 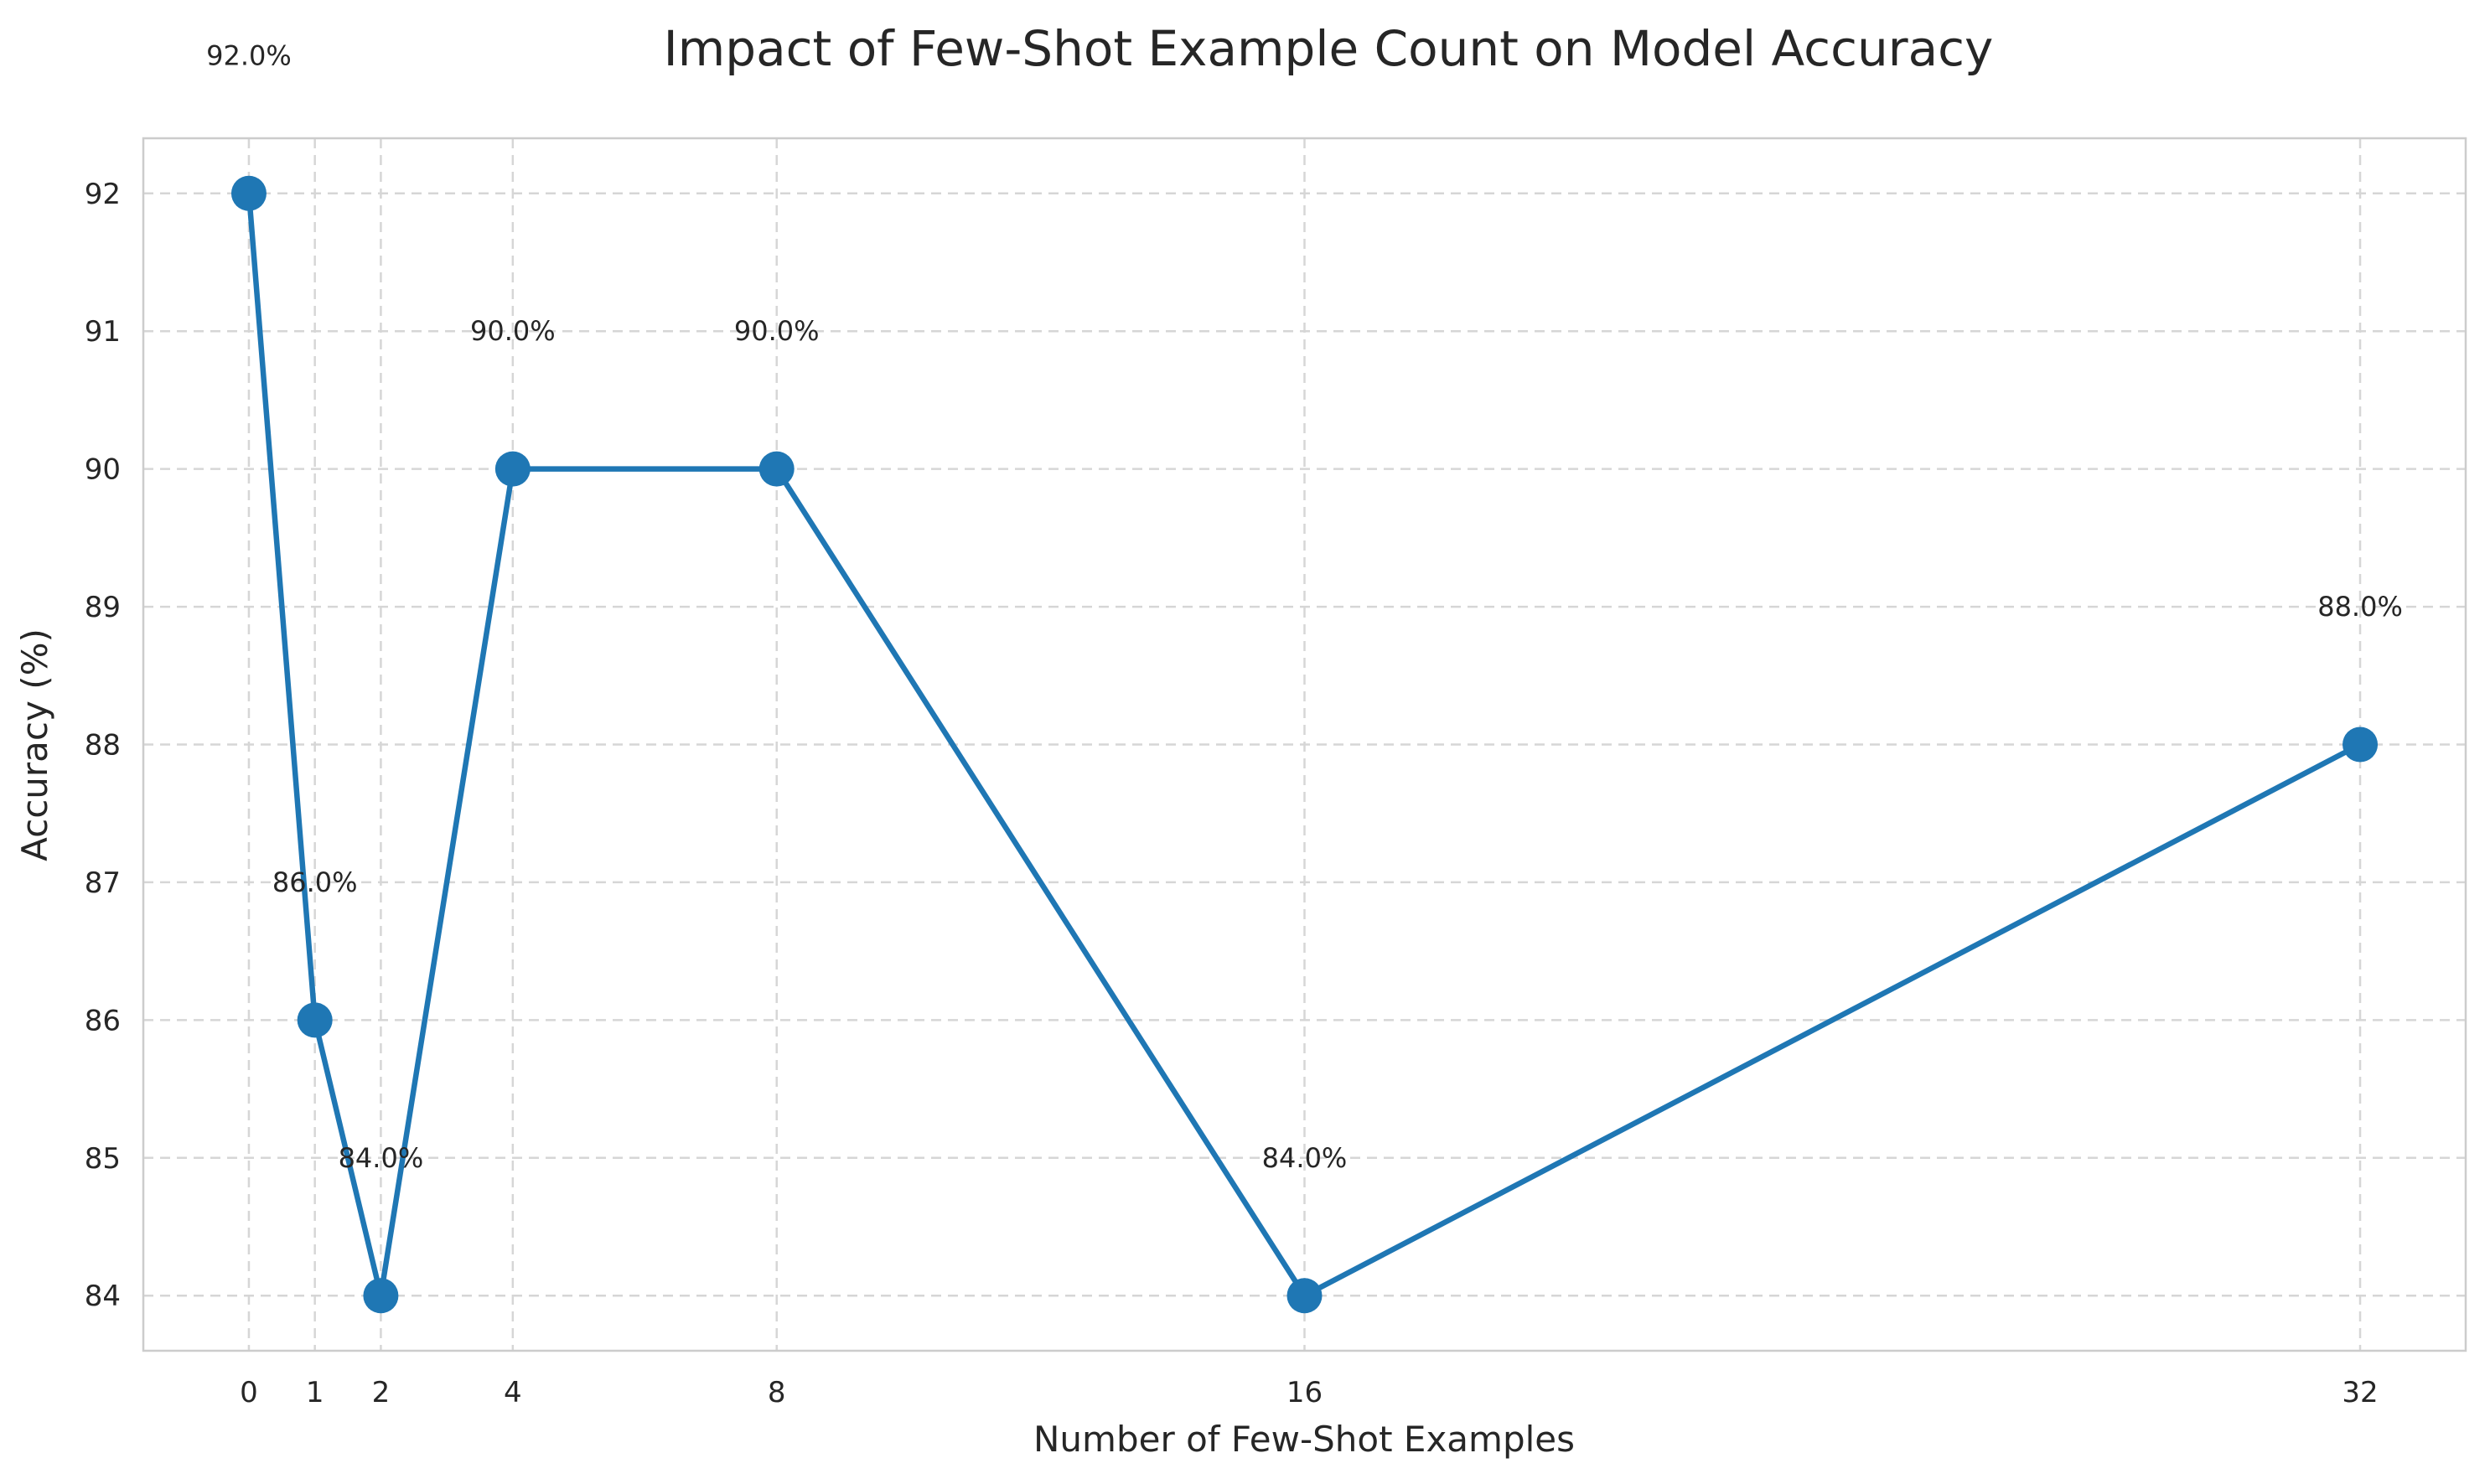 I want to click on x-axis-label: Number of Few-Shot Examples, so click(x=1304, y=1440).